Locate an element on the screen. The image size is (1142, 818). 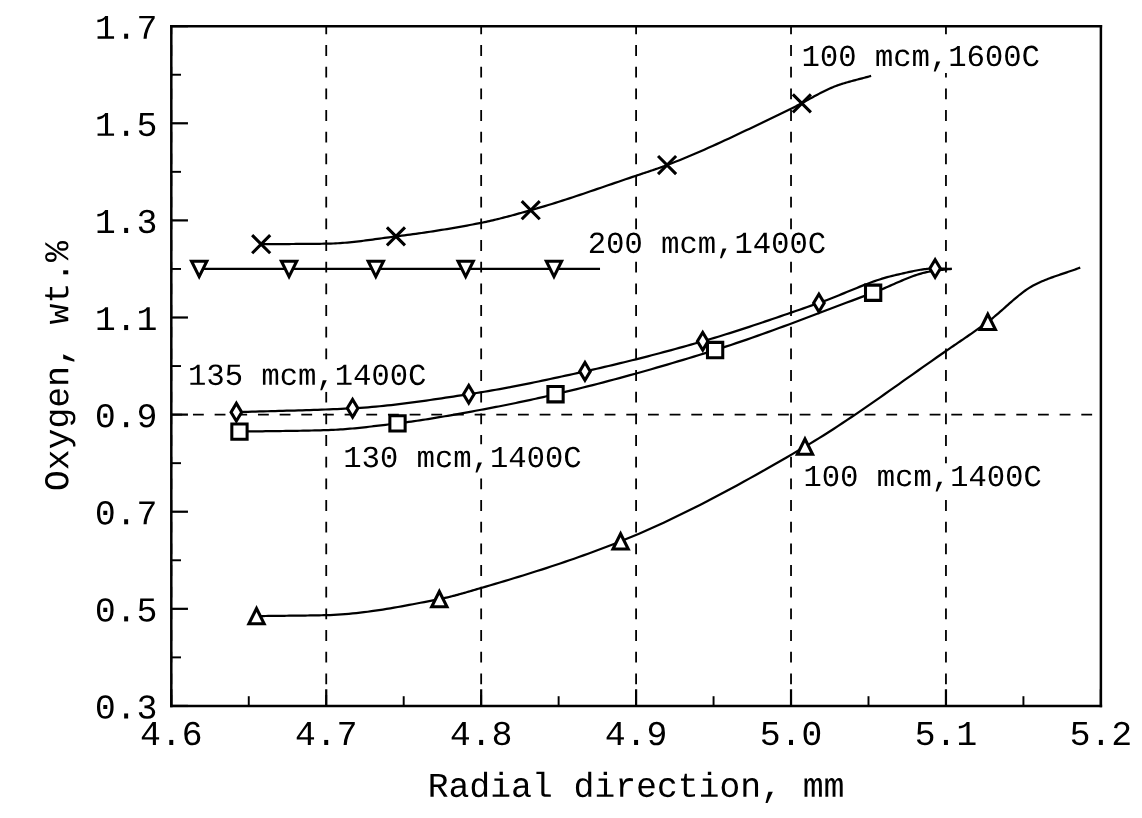
x-tick-label: 5.1 is located at coordinates (946, 734).